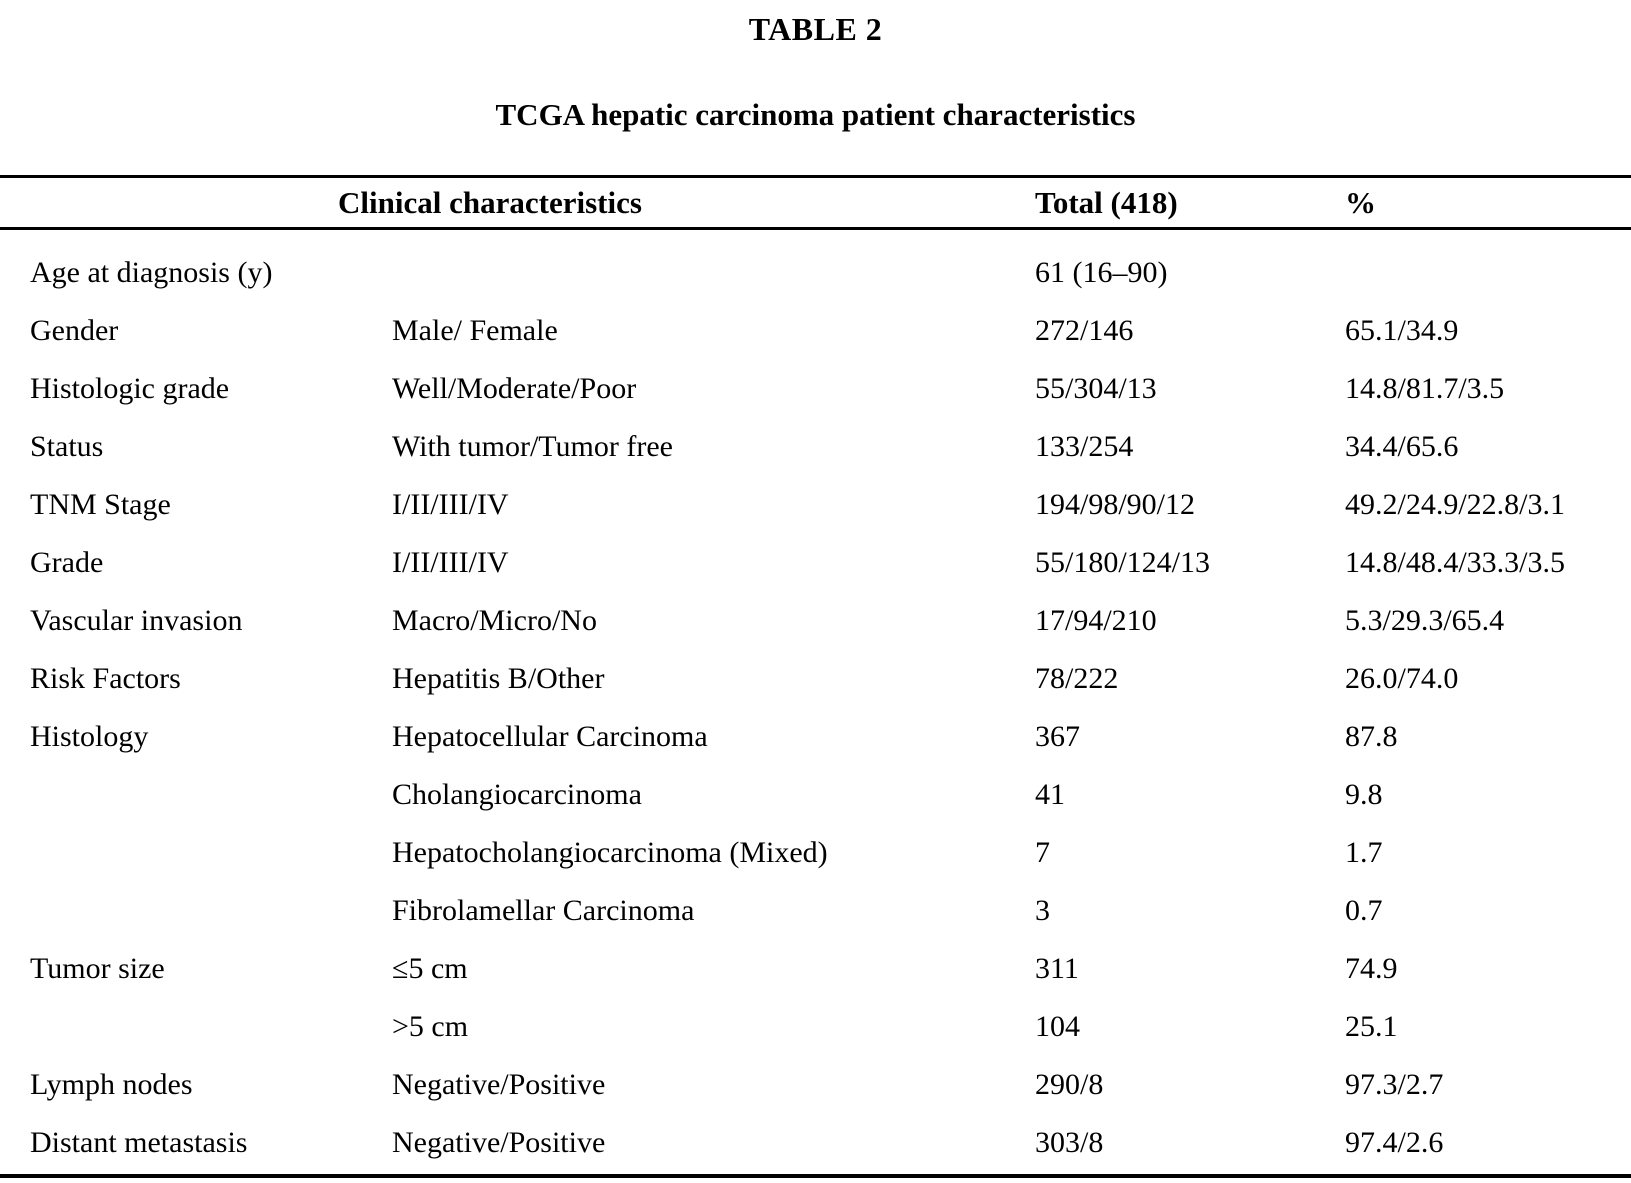  I want to click on cell-total: 55/304/13, so click(1096, 388).